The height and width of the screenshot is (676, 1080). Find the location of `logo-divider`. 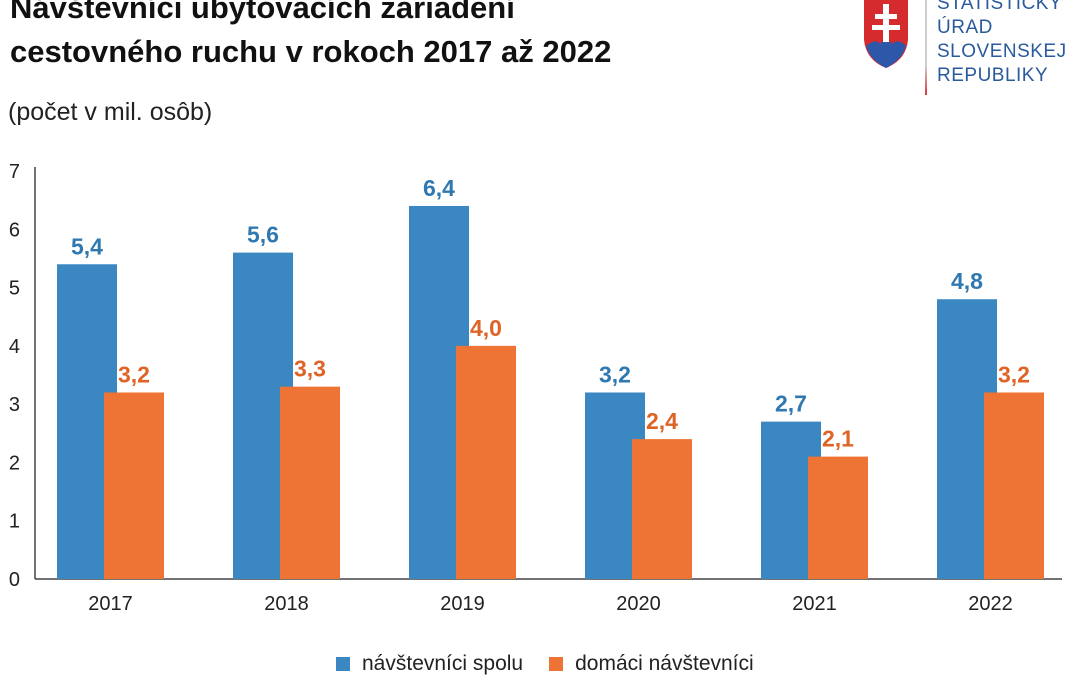

logo-divider is located at coordinates (926, 47).